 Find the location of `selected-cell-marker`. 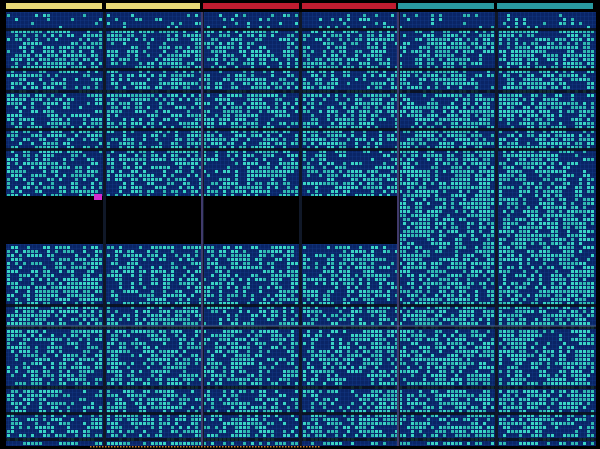

selected-cell-marker is located at coordinates (98, 197).